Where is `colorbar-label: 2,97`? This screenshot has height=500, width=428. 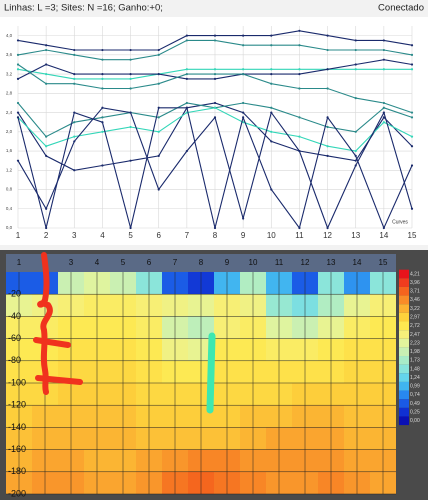
colorbar-label: 2,97 is located at coordinates (415, 317).